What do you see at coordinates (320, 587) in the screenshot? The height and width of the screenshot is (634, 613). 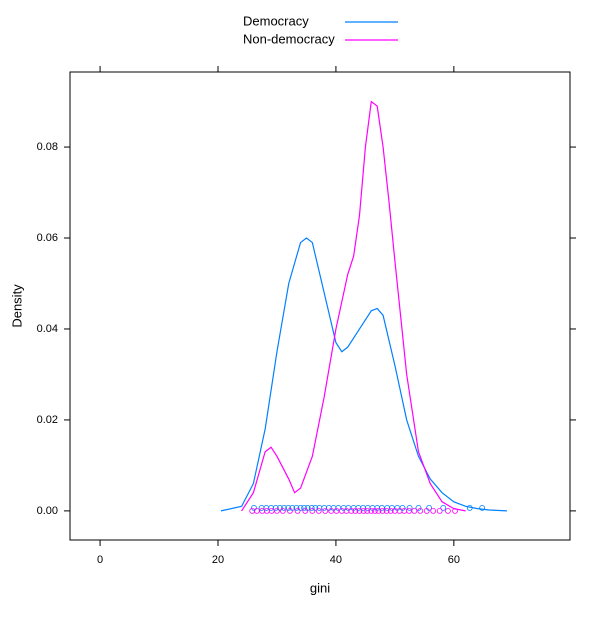 I see `x-axis-label: gini` at bounding box center [320, 587].